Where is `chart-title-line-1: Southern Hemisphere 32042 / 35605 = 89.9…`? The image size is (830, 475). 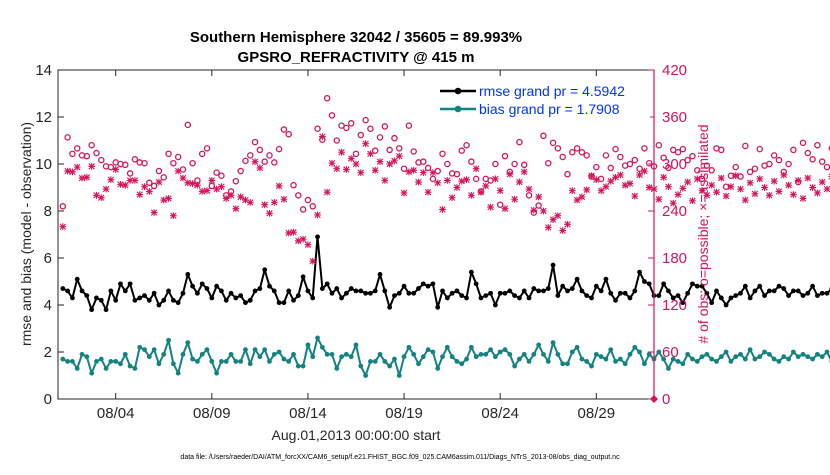 chart-title-line-1: Southern Hemisphere 32042 / 35605 = 89.9… is located at coordinates (356, 37).